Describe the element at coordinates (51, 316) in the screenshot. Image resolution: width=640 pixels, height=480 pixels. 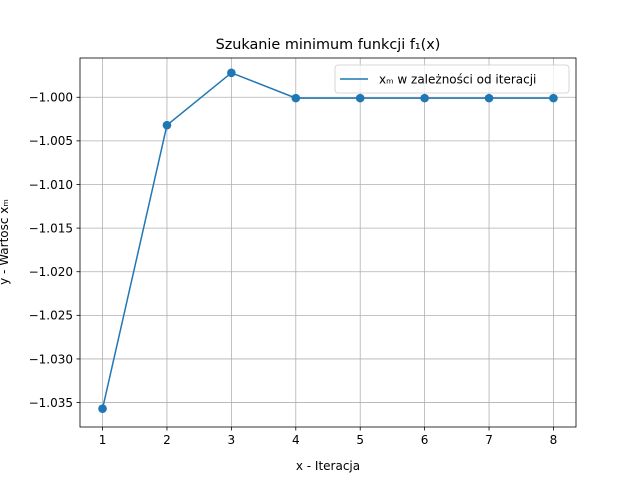
I see `y-tick-label: −1.025` at that location.